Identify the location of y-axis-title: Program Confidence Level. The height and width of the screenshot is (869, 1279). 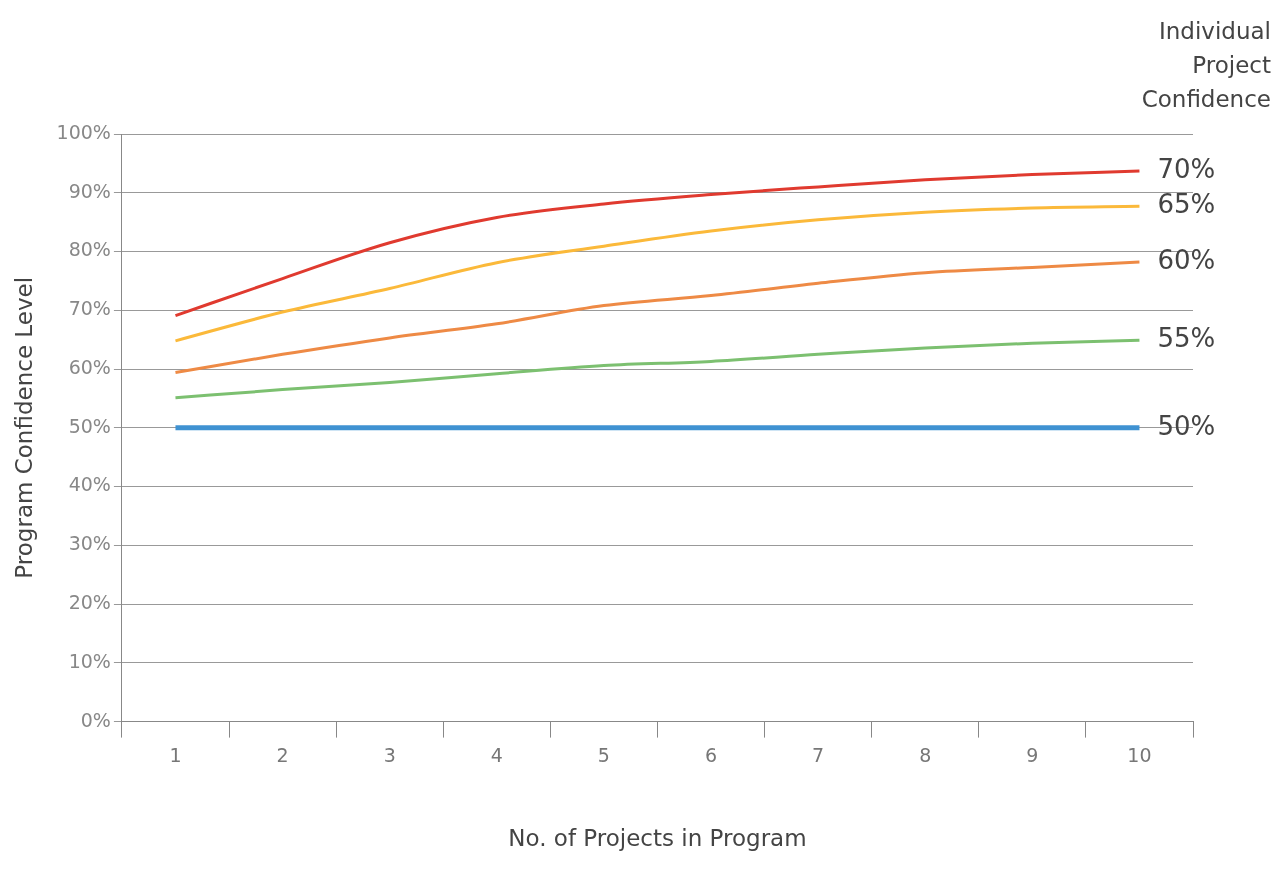
(23, 427).